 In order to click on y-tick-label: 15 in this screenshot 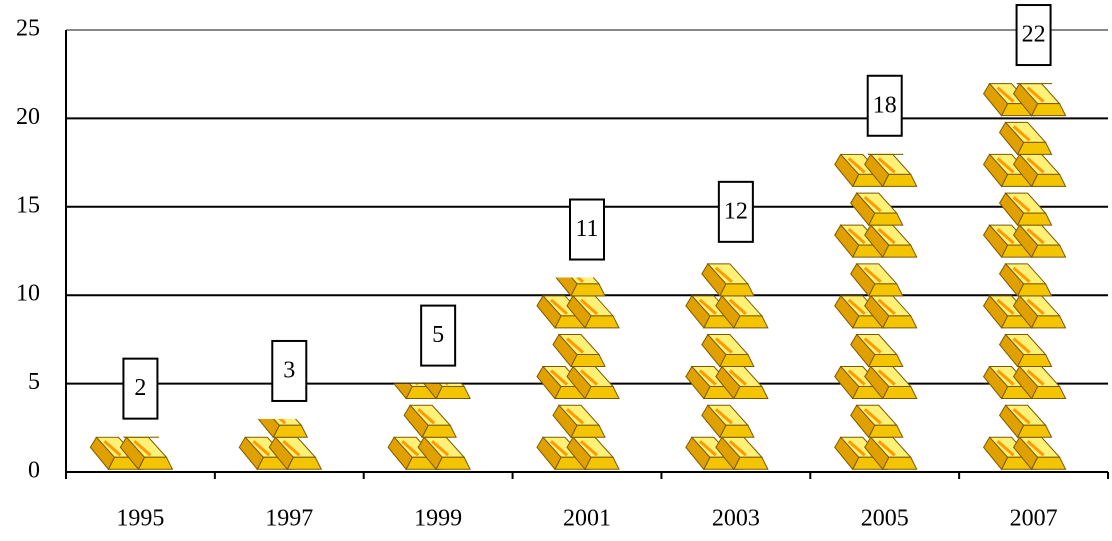, I will do `click(28, 205)`.